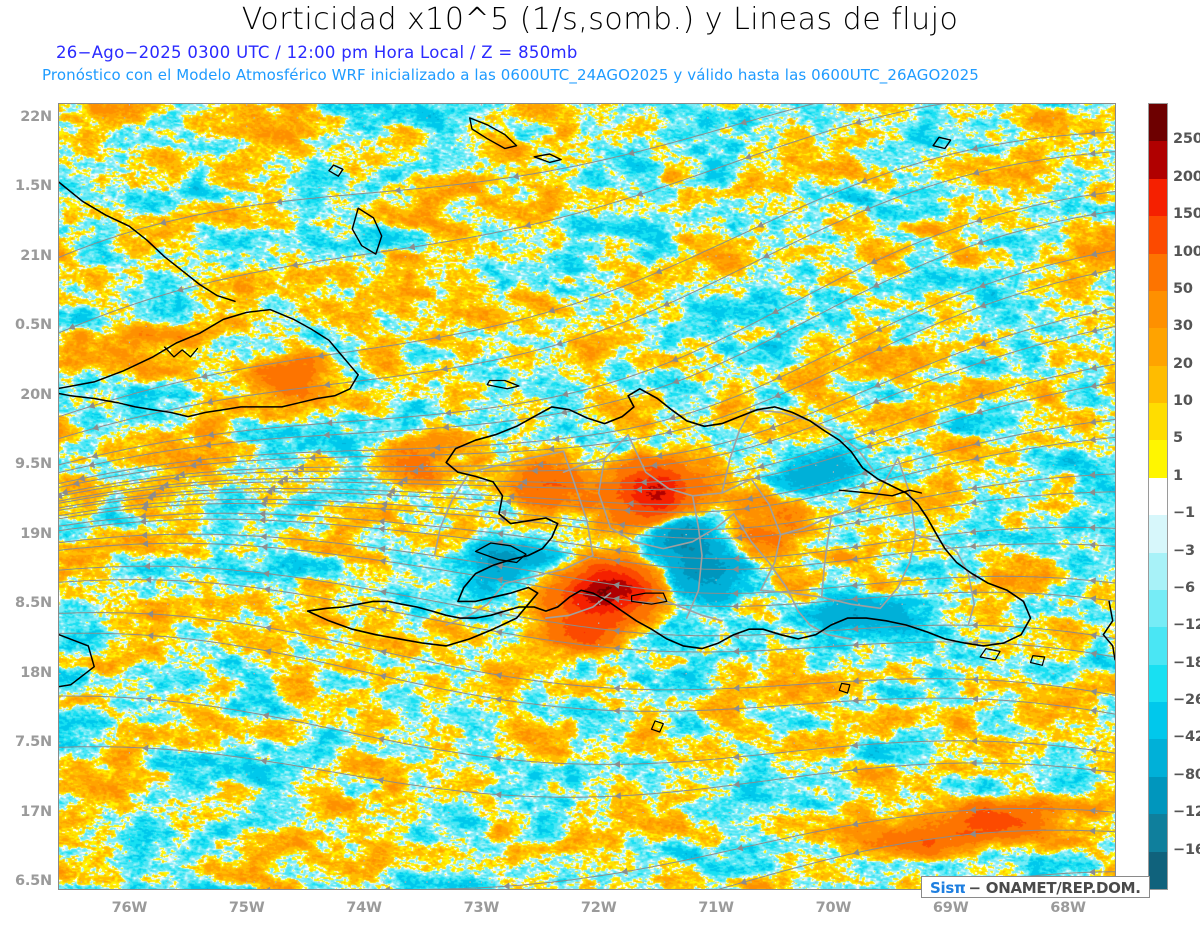 The height and width of the screenshot is (927, 1200). Describe the element at coordinates (1186, 812) in the screenshot. I see `colorbar-tick-label: −120` at that location.